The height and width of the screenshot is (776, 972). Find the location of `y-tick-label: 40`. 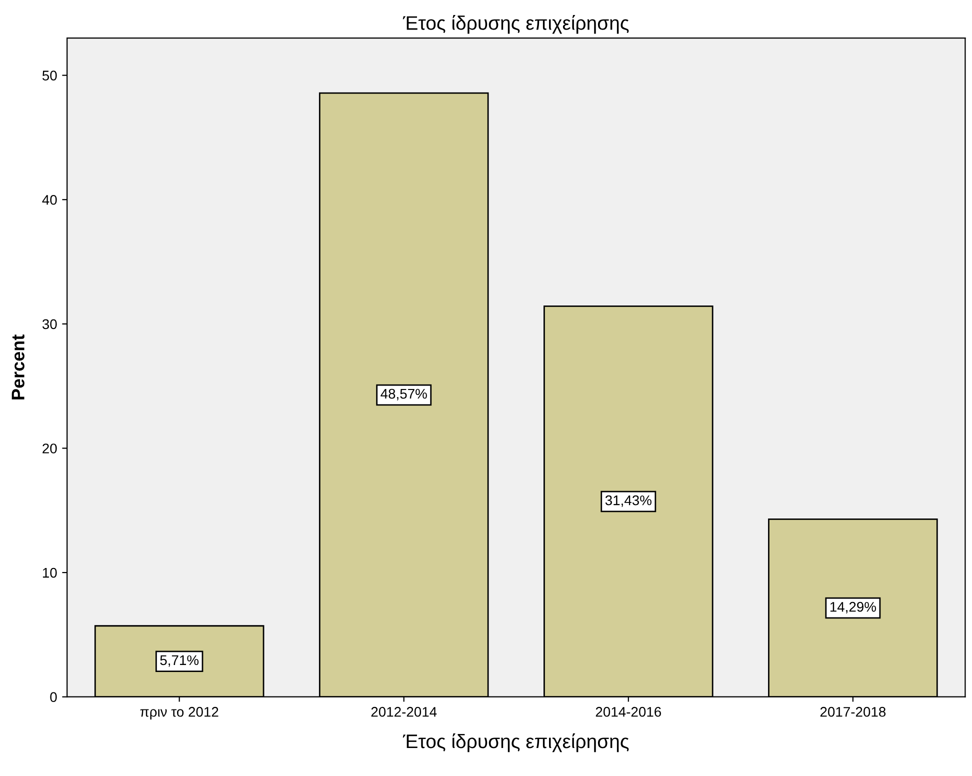

y-tick-label: 40 is located at coordinates (49, 199).